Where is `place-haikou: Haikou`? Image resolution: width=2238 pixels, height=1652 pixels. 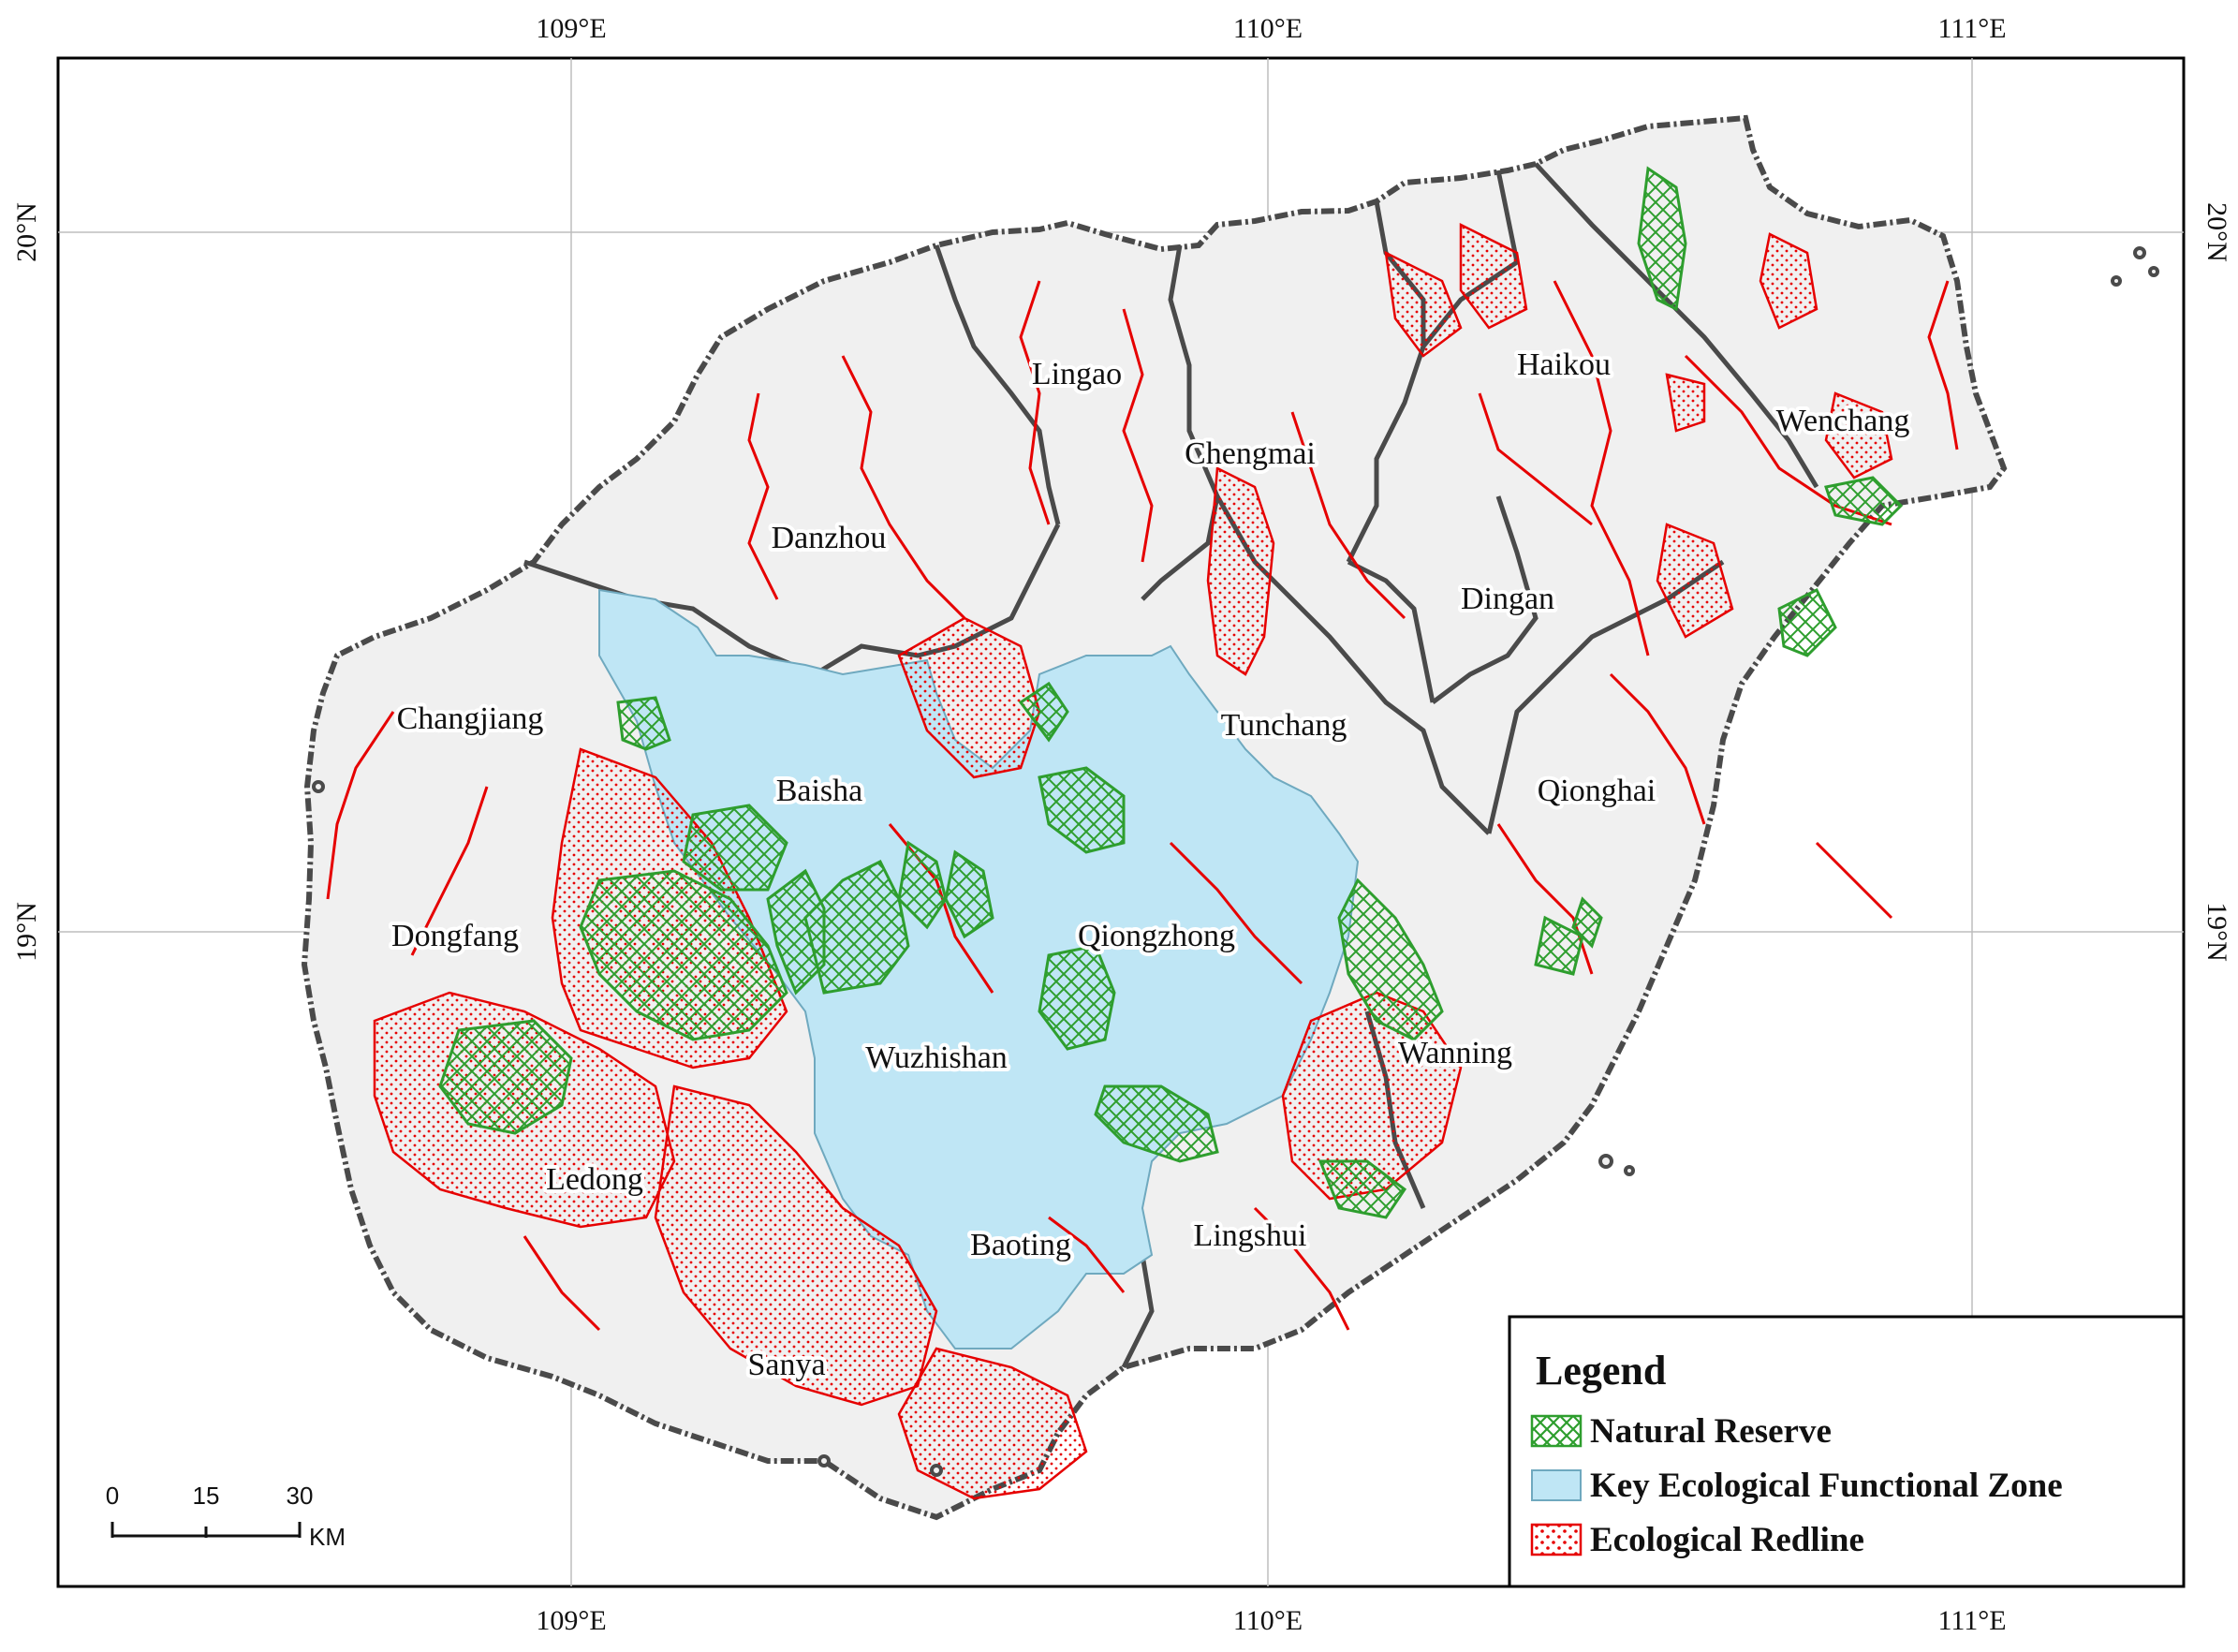 place-haikou: Haikou is located at coordinates (1564, 364).